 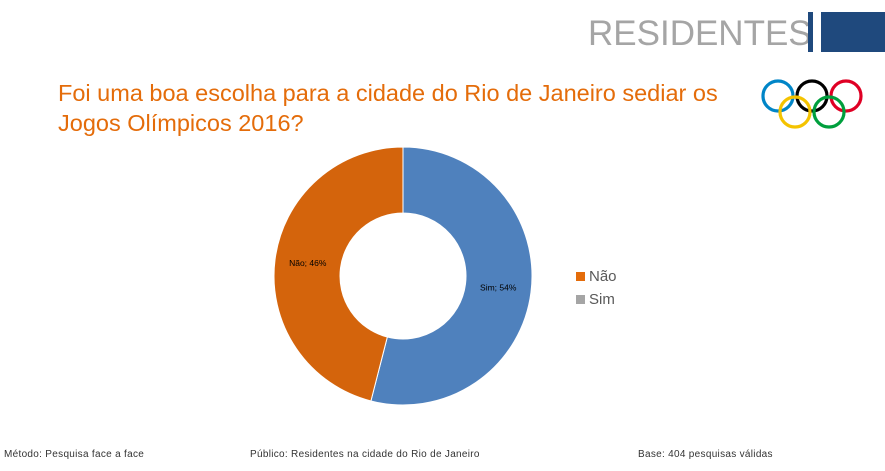 What do you see at coordinates (603, 276) in the screenshot?
I see `legend-label: Não` at bounding box center [603, 276].